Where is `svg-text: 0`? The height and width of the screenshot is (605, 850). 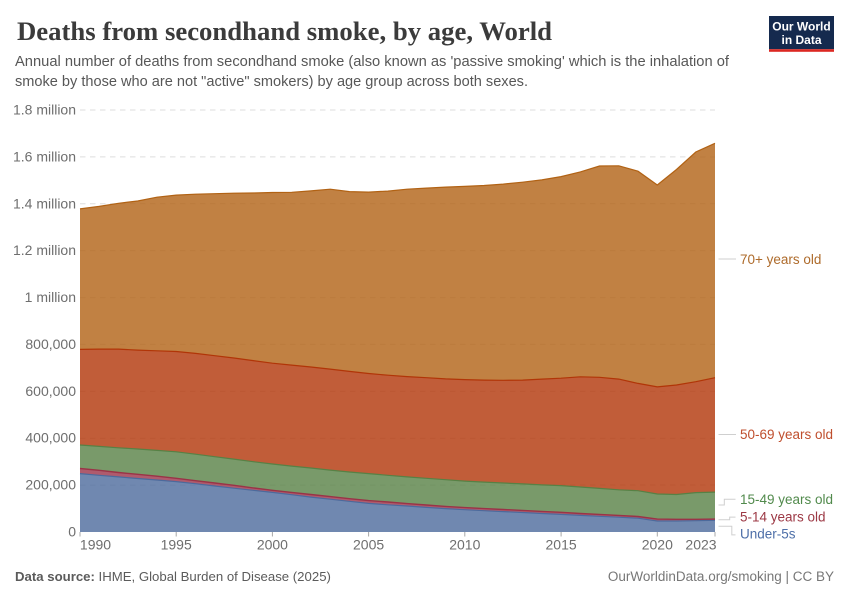 svg-text: 0 is located at coordinates (72, 532).